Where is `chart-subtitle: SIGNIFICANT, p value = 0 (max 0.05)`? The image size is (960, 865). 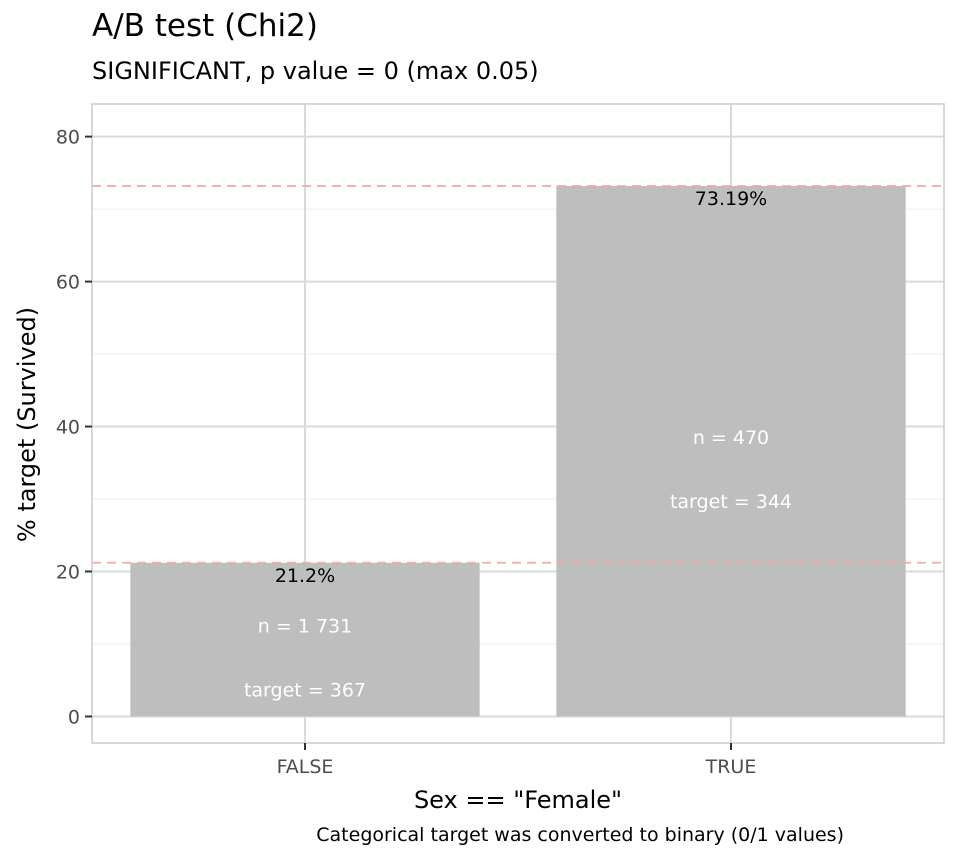 chart-subtitle: SIGNIFICANT, p value = 0 (max 0.05) is located at coordinates (315, 71).